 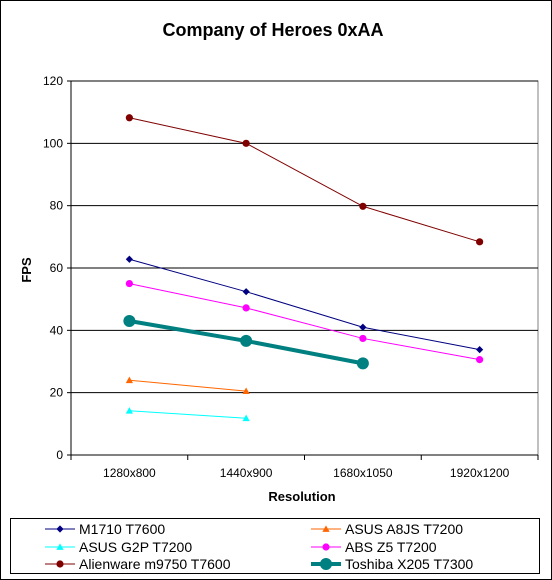 I want to click on y-tick-label: 120, so click(x=53, y=81).